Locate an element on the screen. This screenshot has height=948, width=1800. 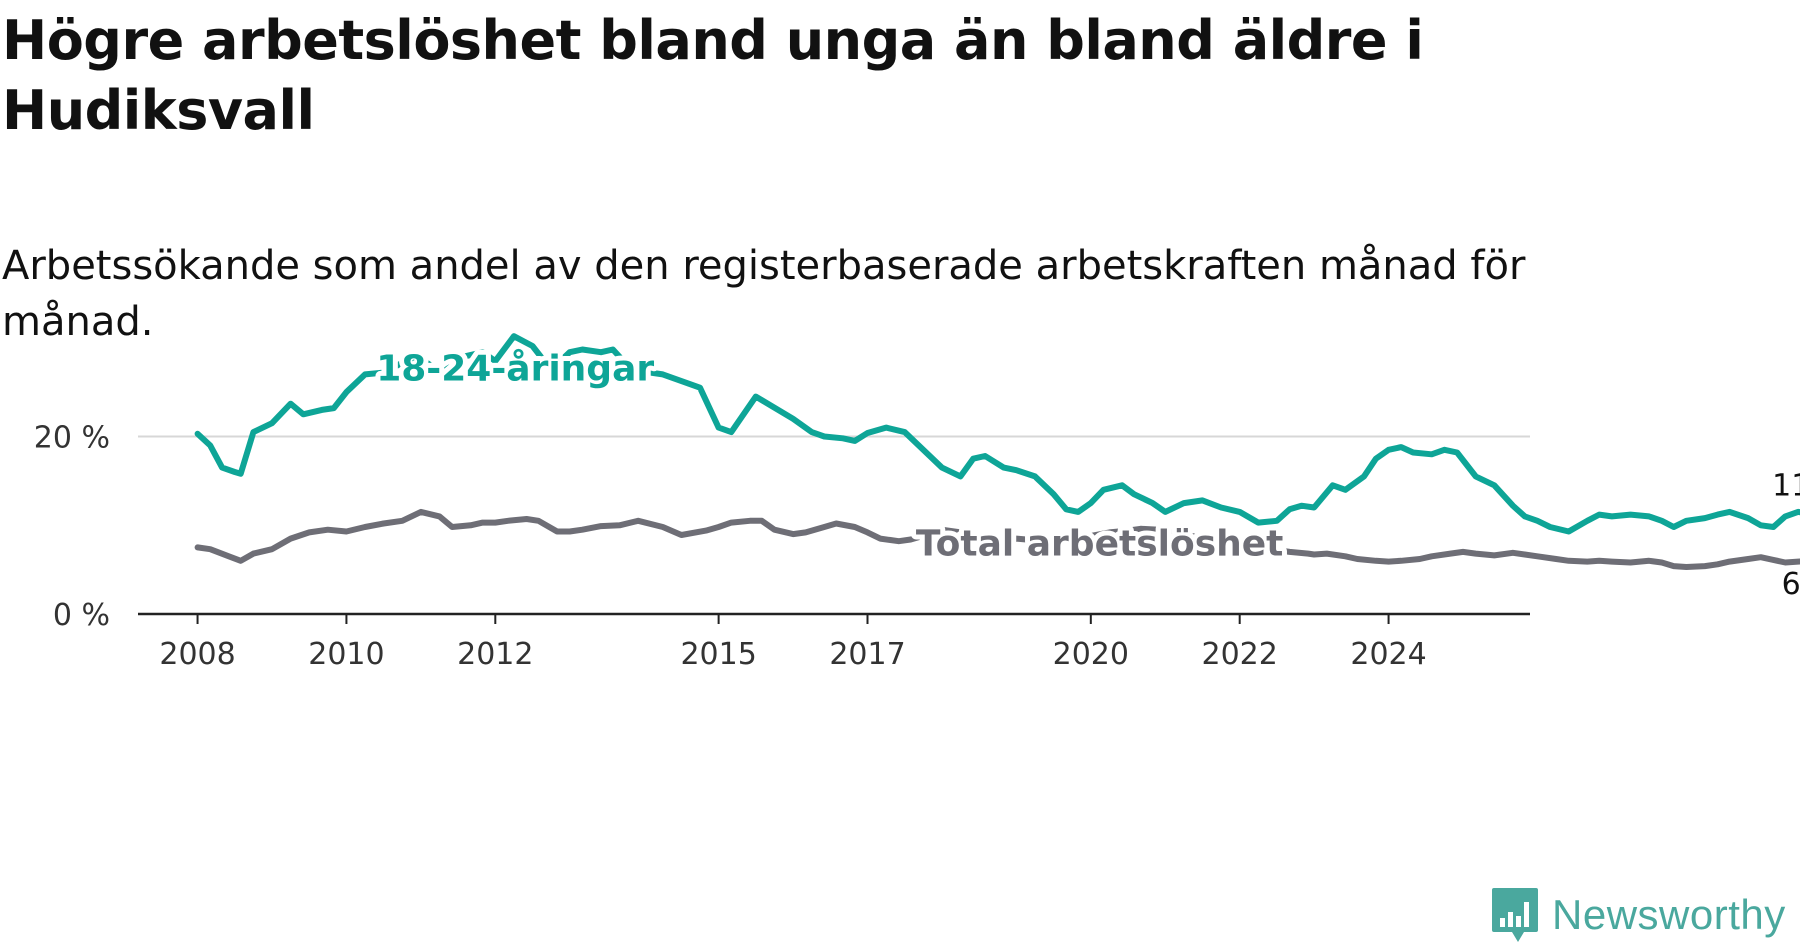
x-tick-label: 2020 is located at coordinates (1091, 654).